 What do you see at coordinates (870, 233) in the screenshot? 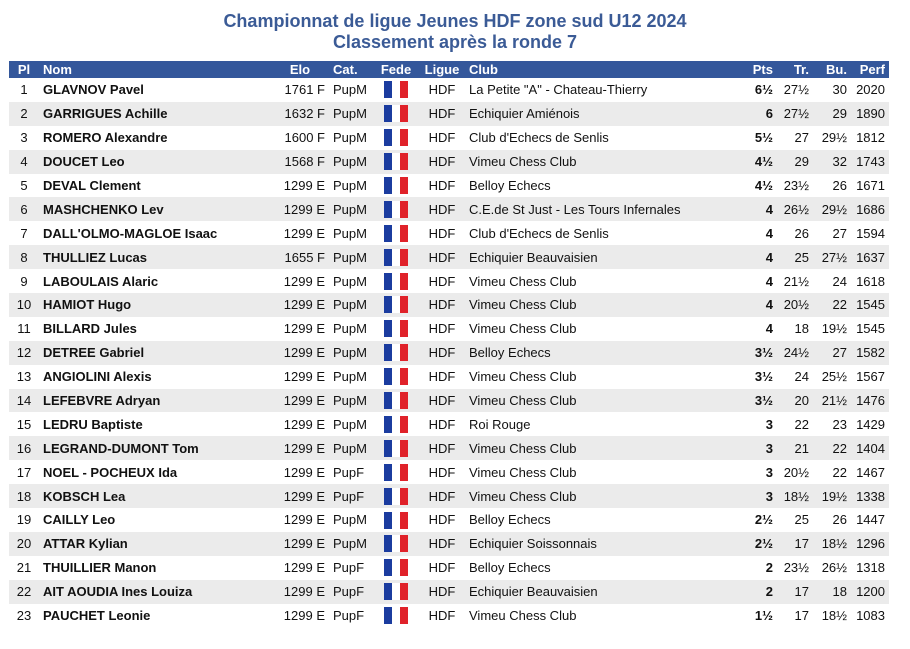
I see `cell-performance: 1594` at bounding box center [870, 233].